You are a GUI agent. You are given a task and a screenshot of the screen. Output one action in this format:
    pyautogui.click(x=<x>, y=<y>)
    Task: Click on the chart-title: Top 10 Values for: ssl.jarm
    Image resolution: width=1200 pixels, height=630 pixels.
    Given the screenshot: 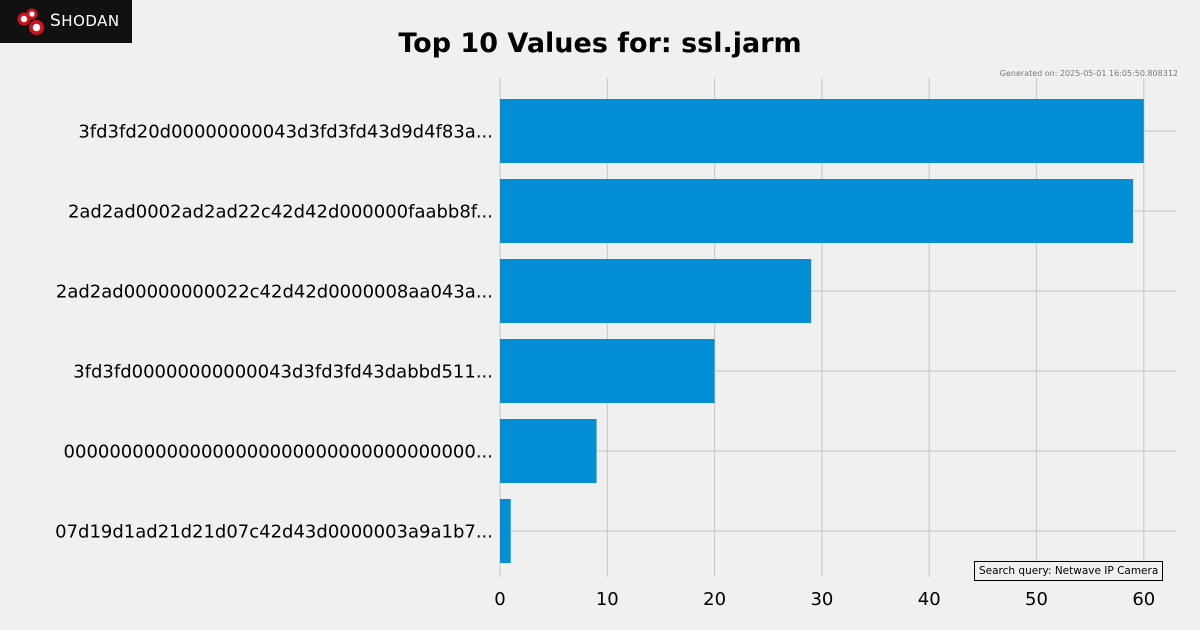 What is the action you would take?
    pyautogui.click(x=600, y=43)
    